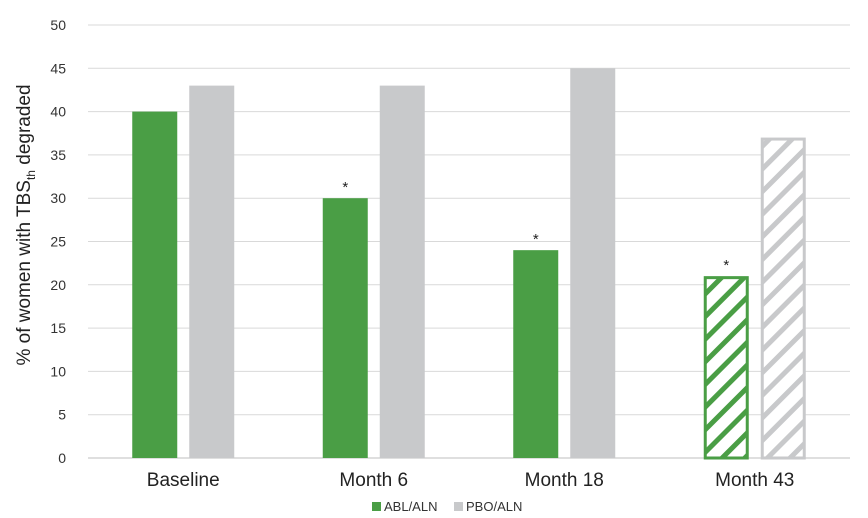  What do you see at coordinates (58, 112) in the screenshot?
I see `y-tick-label: 40` at bounding box center [58, 112].